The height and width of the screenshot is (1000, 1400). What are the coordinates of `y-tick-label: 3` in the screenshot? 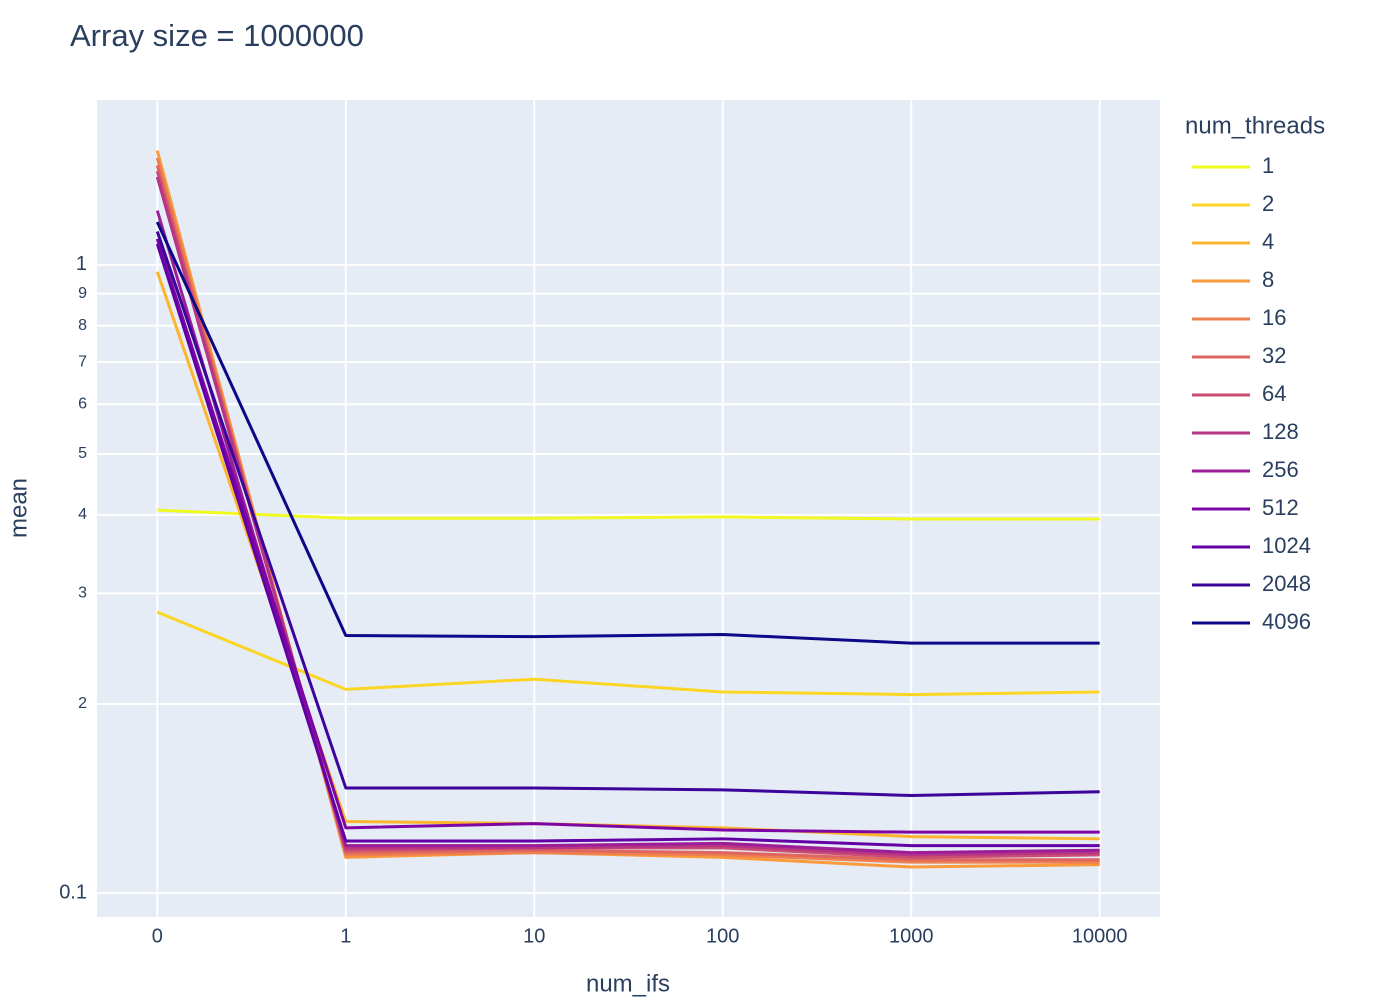 It's located at (82, 593).